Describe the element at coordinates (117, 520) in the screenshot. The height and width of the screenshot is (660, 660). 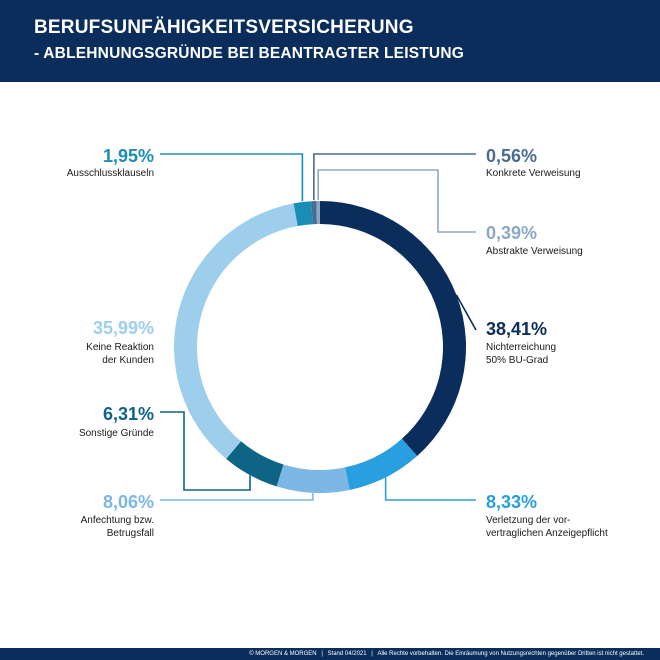
I see `category-label-2-0: Anfechtung bzw.` at that location.